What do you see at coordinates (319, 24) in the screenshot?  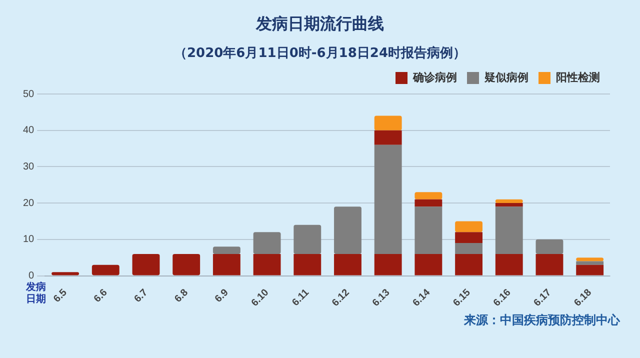 I see `chart-title: 发病日期流行曲线` at bounding box center [319, 24].